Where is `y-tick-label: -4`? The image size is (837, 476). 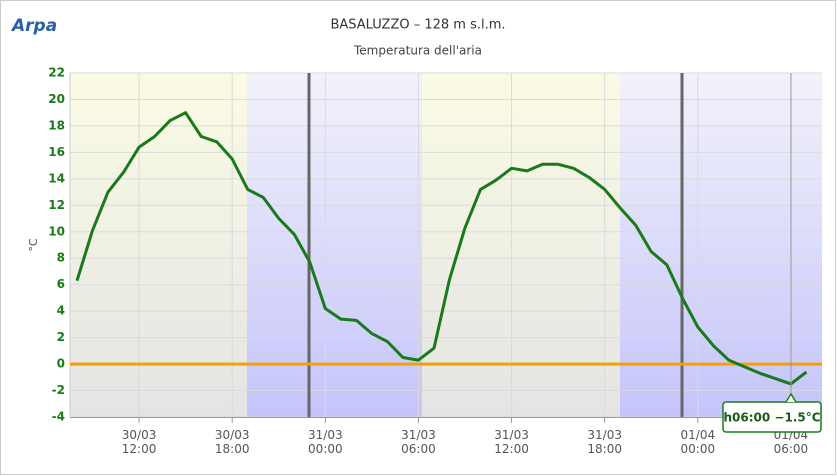
y-tick-label: -4 is located at coordinates (58, 417).